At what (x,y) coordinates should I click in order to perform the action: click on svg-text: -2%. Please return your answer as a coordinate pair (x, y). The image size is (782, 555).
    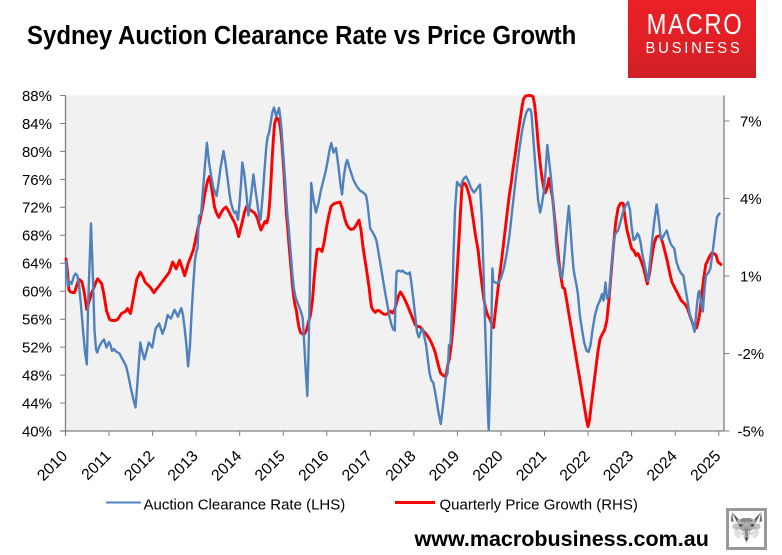
    Looking at the image, I should click on (750, 354).